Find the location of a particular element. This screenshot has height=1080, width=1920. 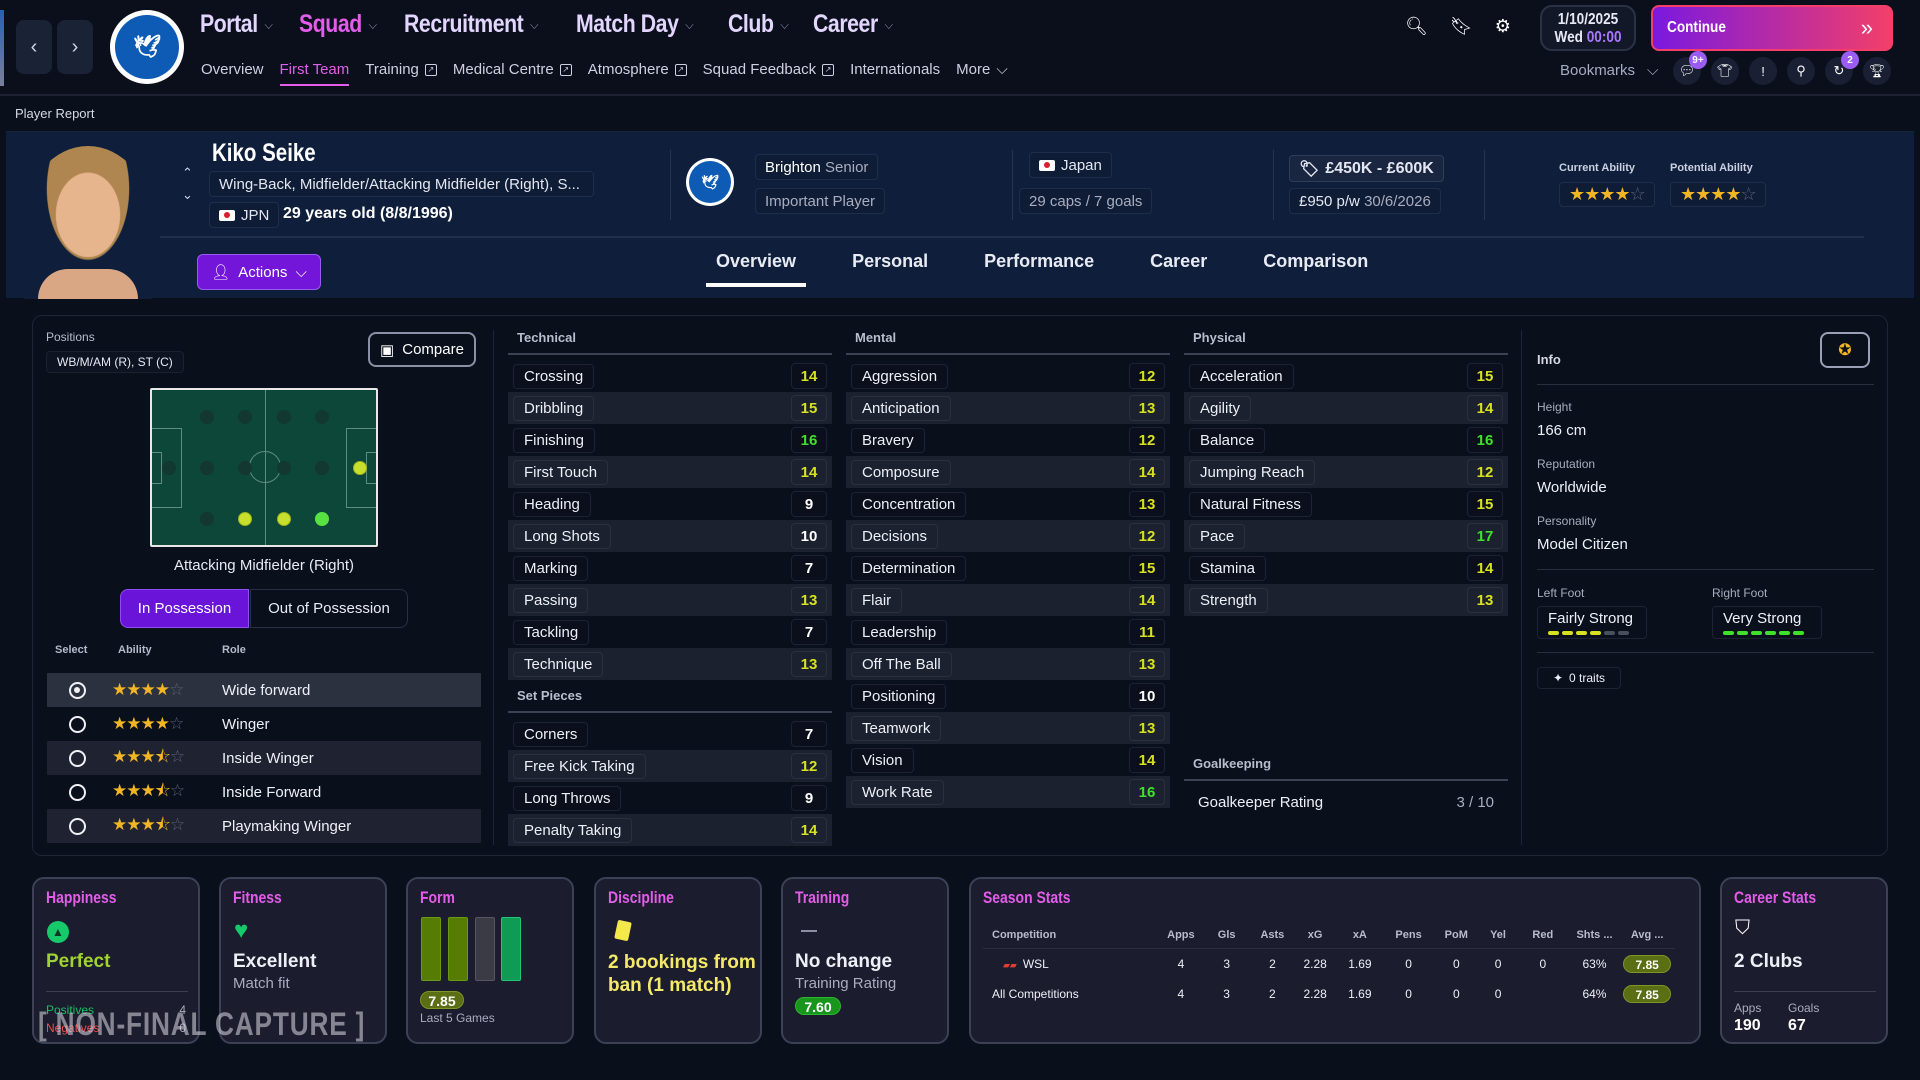

attribute-row: Long Throws 9 is located at coordinates (670, 798).